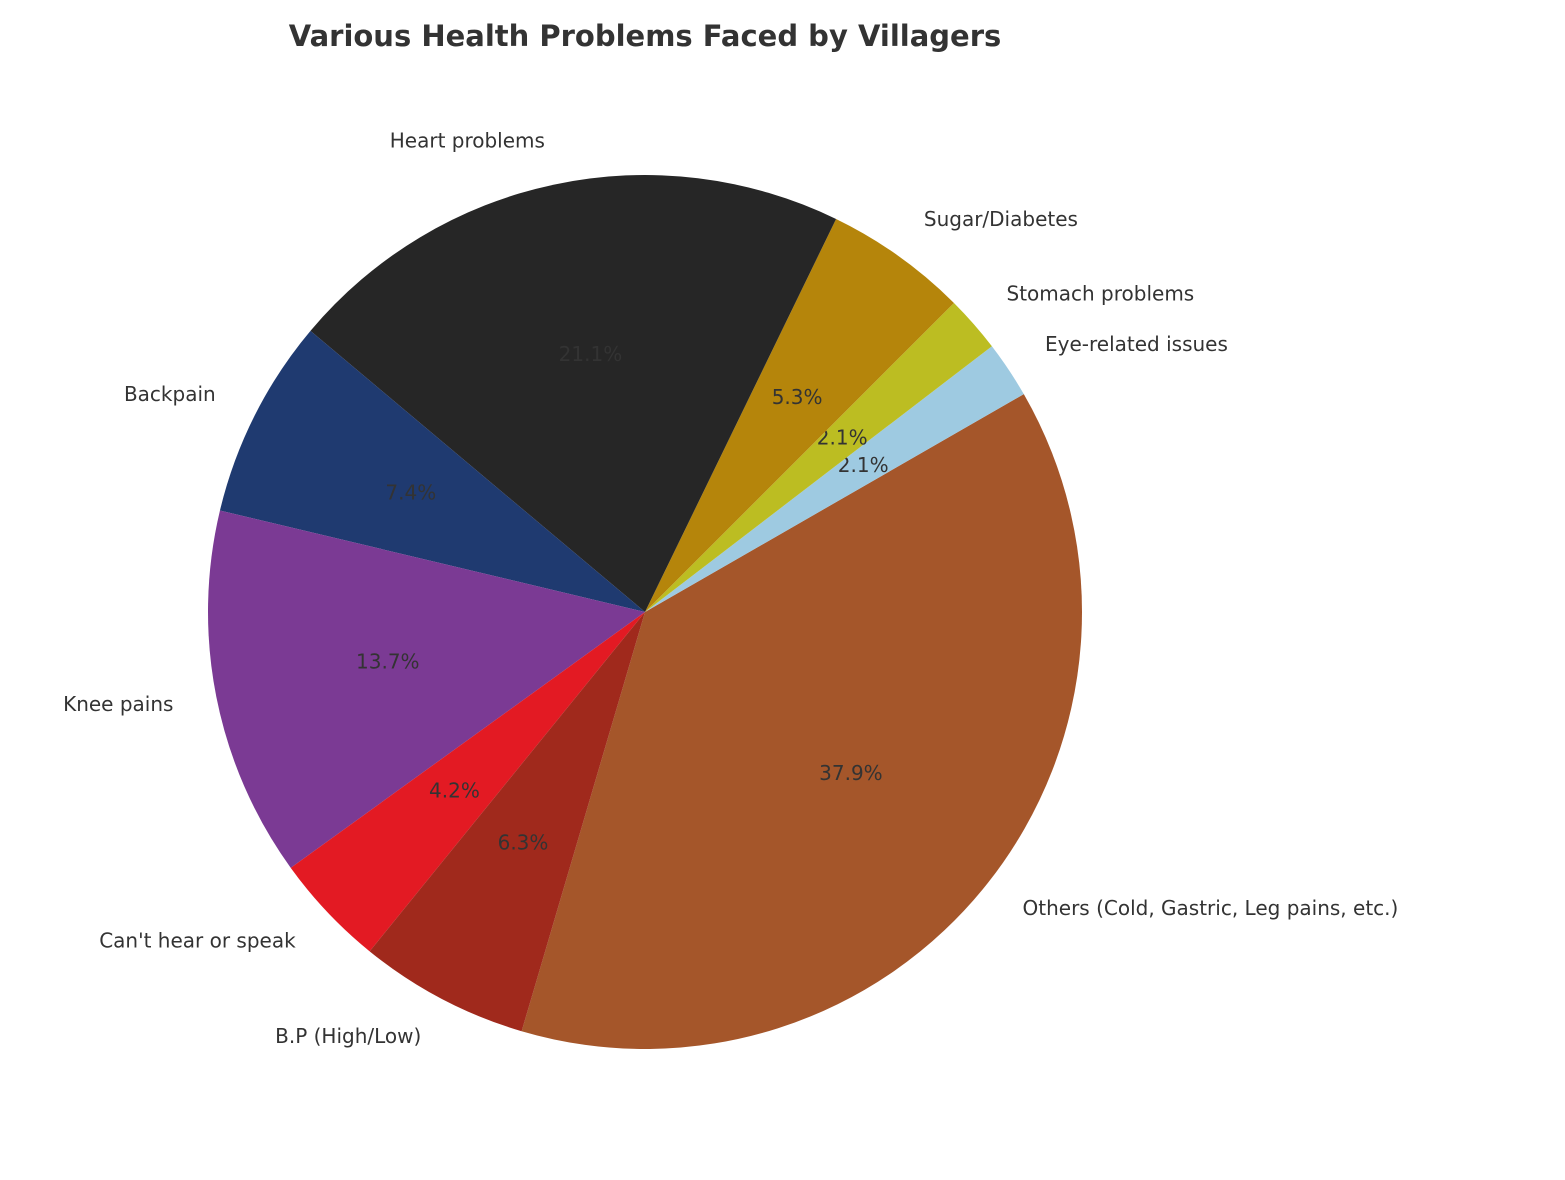  What do you see at coordinates (1211, 908) in the screenshot?
I see `slice-label: Others (Cold, Gastric, Leg pains, etc.)` at bounding box center [1211, 908].